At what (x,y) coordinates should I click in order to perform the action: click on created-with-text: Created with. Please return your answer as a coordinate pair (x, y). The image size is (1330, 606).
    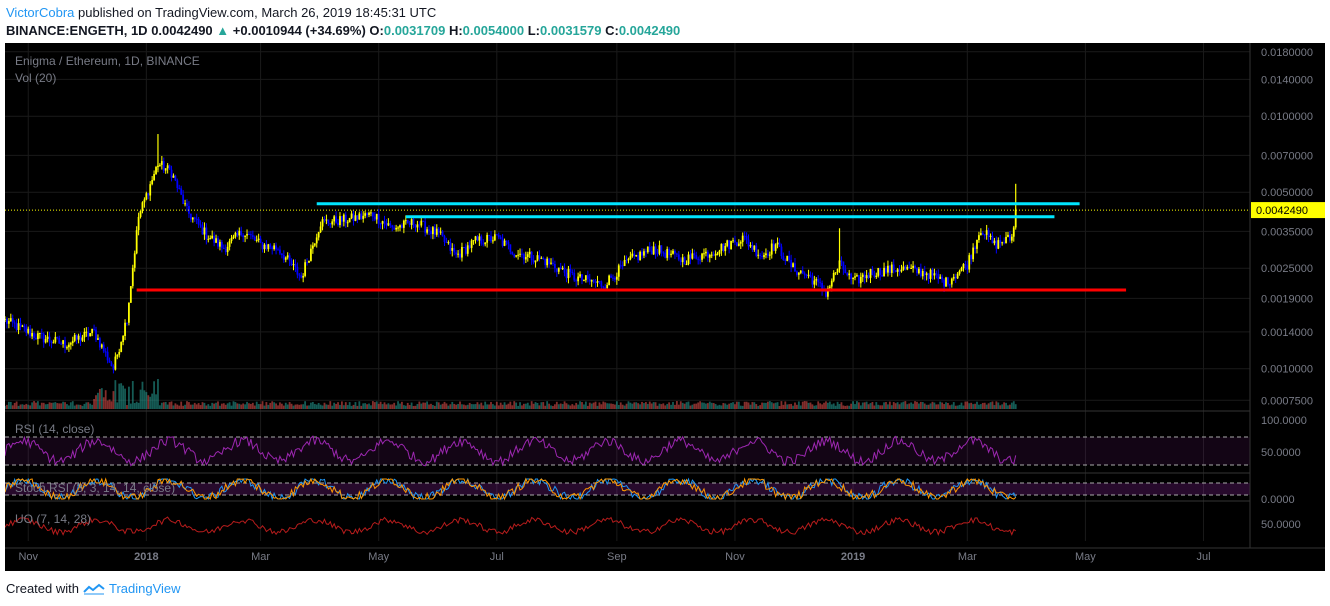
    Looking at the image, I should click on (42, 588).